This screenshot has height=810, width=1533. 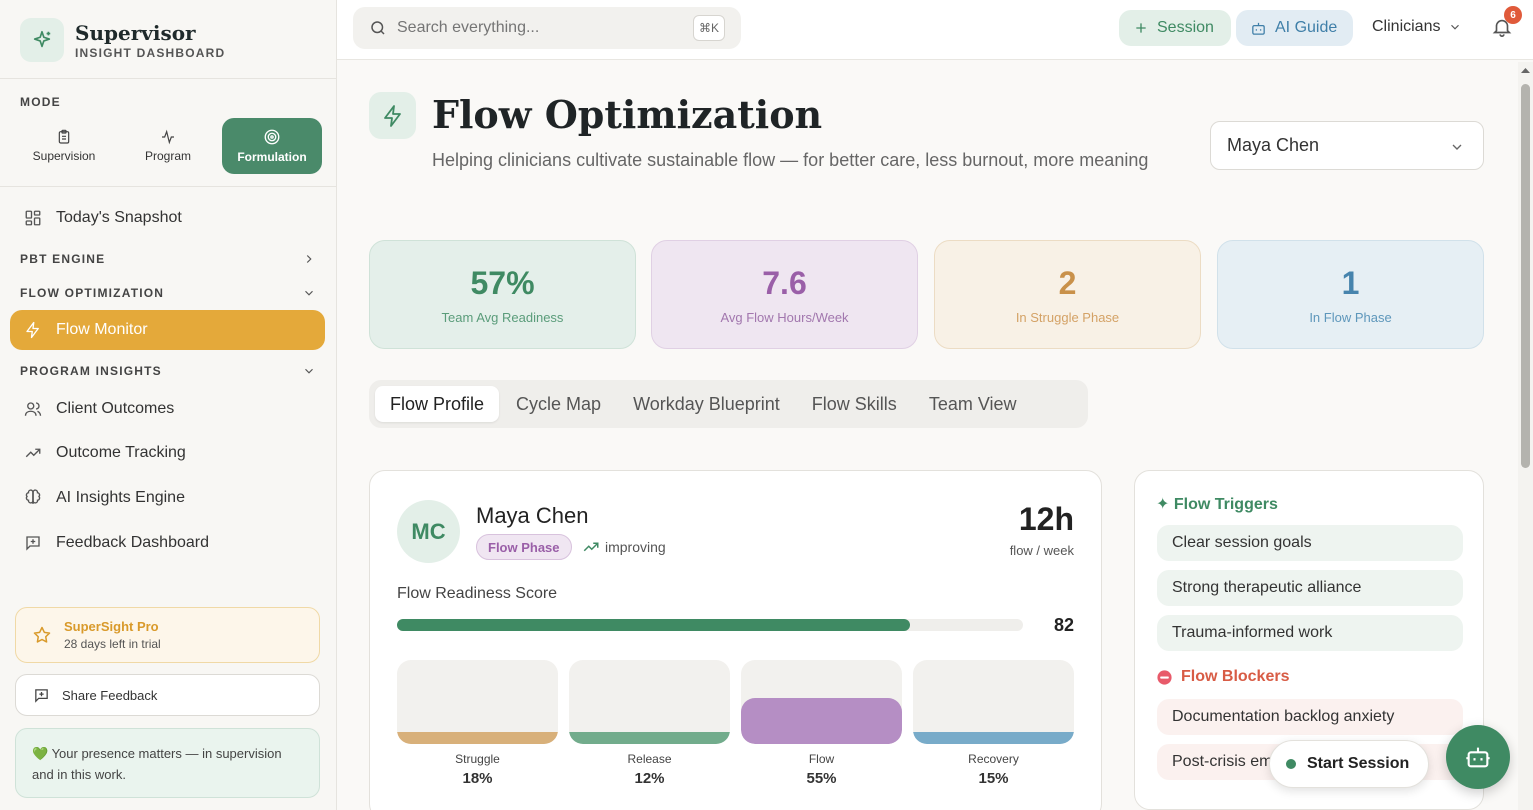 I want to click on stat-label: Avg Flow Hours/Week, so click(x=784, y=317).